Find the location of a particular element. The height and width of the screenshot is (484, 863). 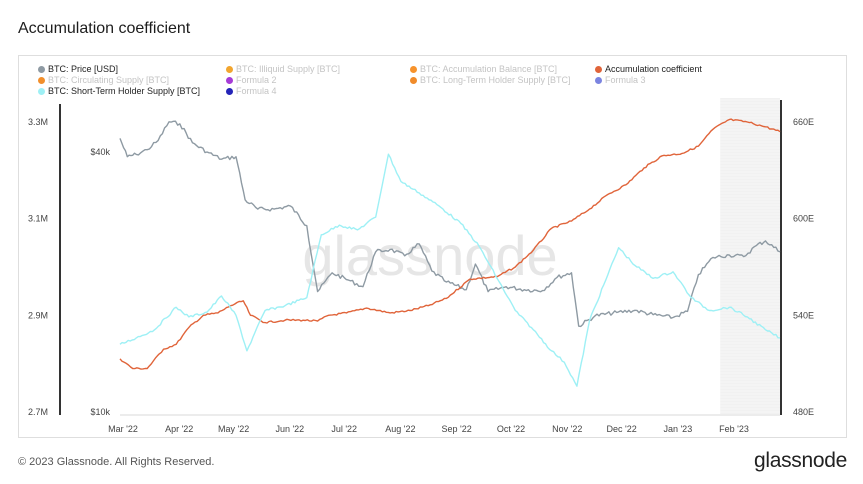

legend-label: BTC: Price [USD] is located at coordinates (83, 69).